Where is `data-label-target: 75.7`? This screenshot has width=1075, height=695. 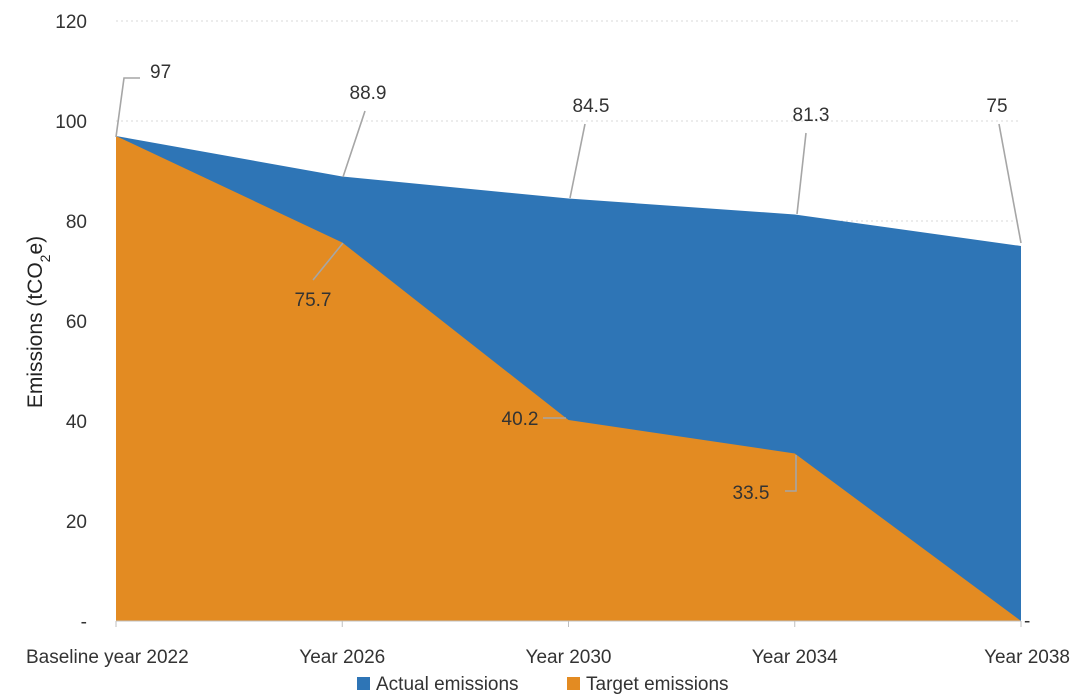
data-label-target: 75.7 is located at coordinates (313, 300).